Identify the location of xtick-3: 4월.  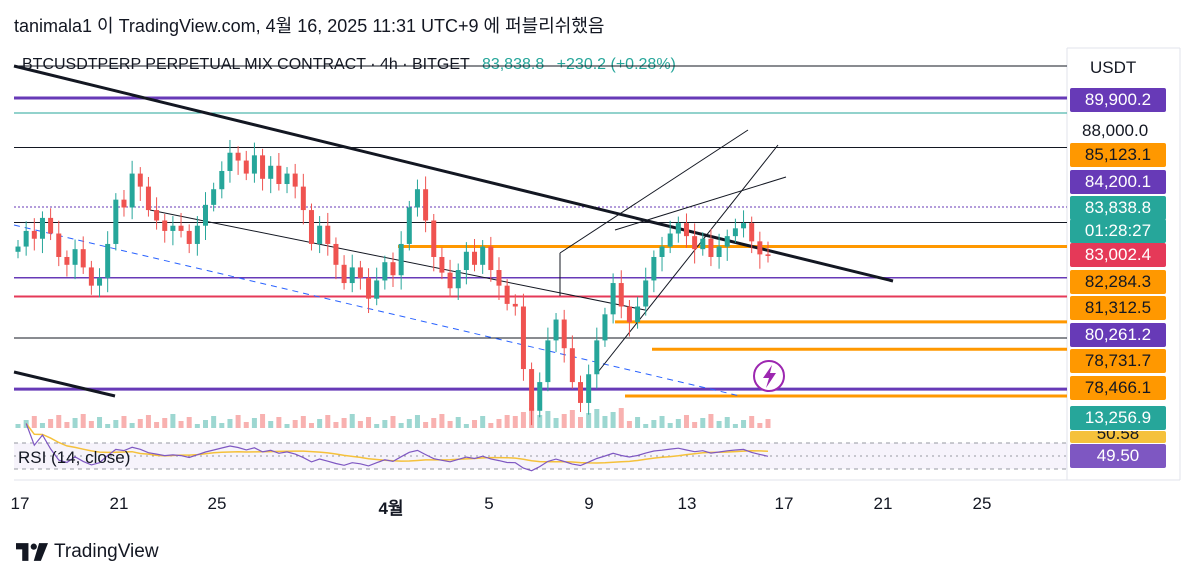
(391, 508).